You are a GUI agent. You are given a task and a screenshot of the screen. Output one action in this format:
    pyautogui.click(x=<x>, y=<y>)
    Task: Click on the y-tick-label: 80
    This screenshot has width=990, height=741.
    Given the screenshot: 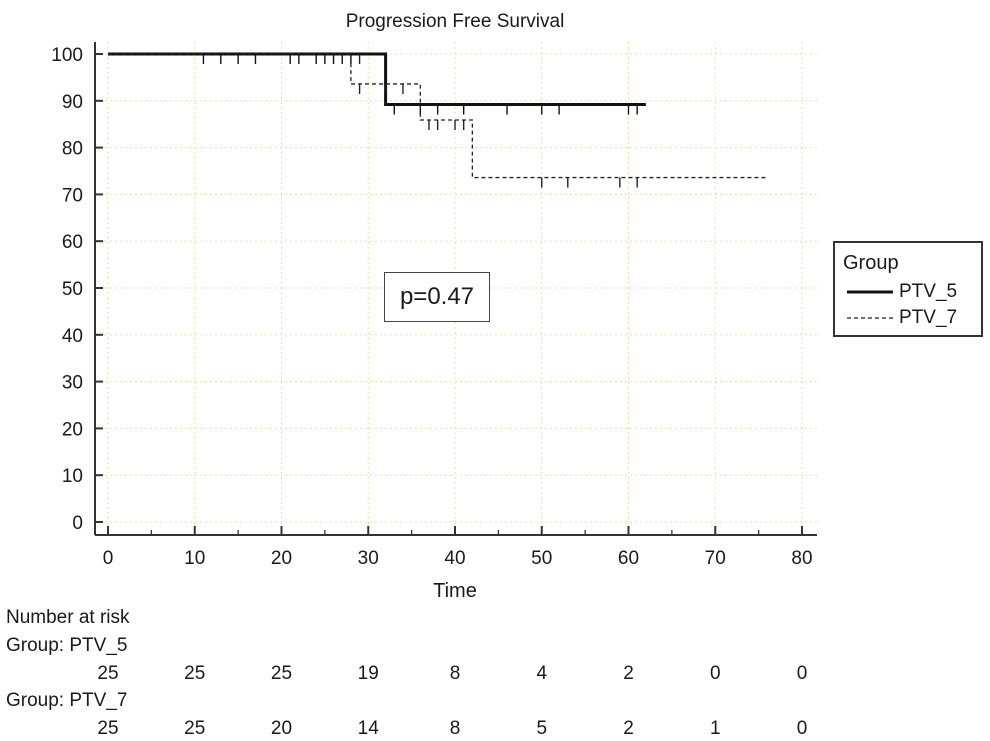 What is the action you would take?
    pyautogui.click(x=72, y=149)
    